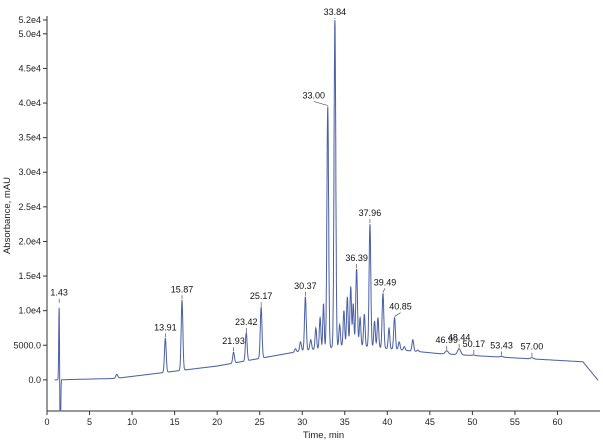  Describe the element at coordinates (89, 422) in the screenshot. I see `x-tick-label: 5` at that location.